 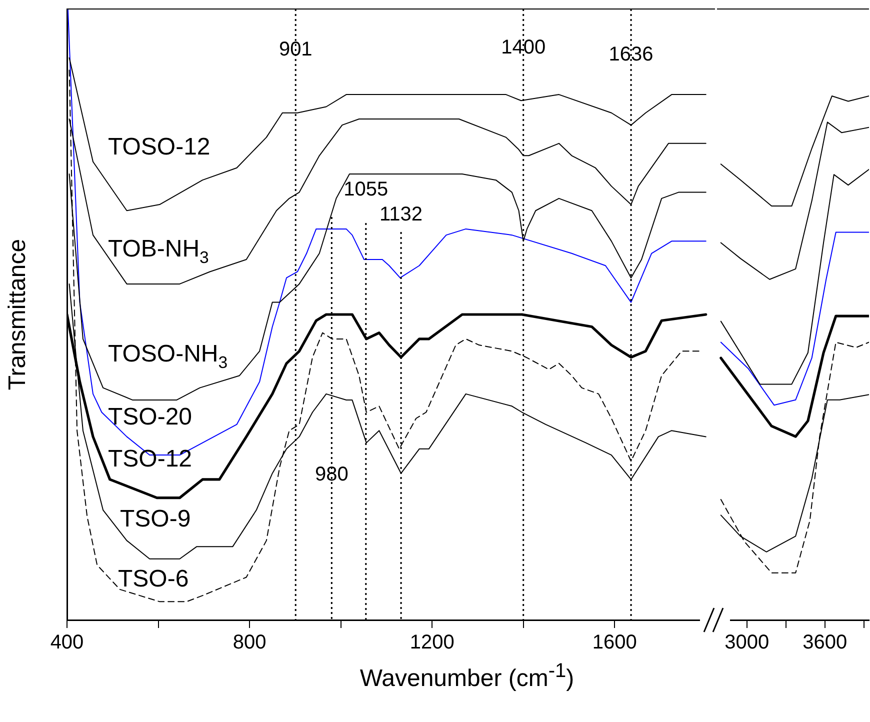 I want to click on series-label: TOSO-12, so click(x=159, y=147).